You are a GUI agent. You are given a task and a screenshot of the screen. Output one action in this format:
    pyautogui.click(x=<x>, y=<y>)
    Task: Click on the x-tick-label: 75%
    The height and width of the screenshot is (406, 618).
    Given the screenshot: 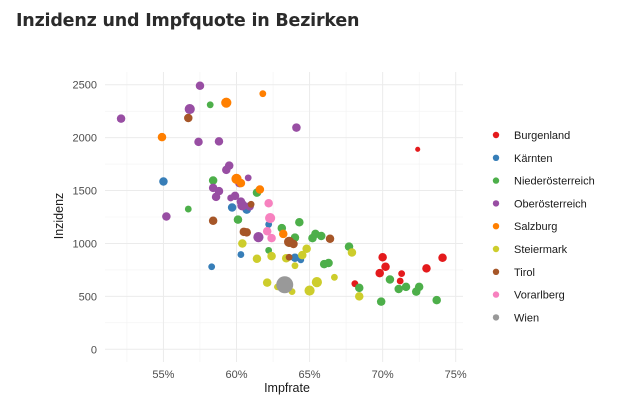 What is the action you would take?
    pyautogui.click(x=456, y=375)
    